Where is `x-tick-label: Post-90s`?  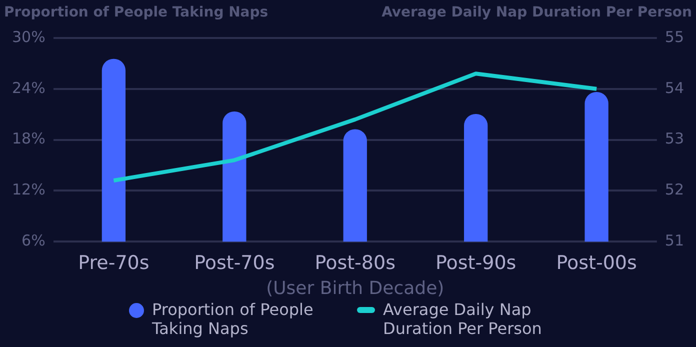
x-tick-label: Post-90s is located at coordinates (475, 263).